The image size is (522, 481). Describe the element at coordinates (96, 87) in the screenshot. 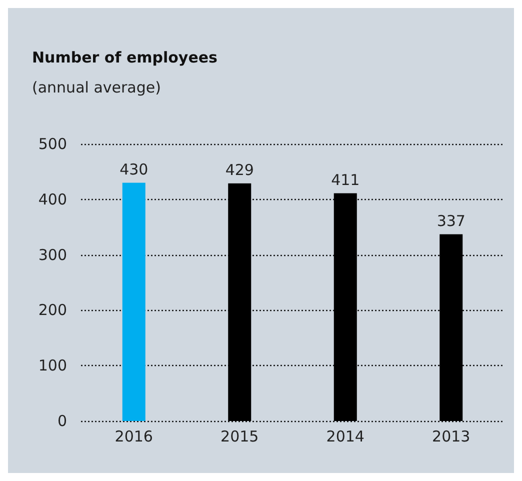

I see `chart-subtitle: (annual average)` at that location.